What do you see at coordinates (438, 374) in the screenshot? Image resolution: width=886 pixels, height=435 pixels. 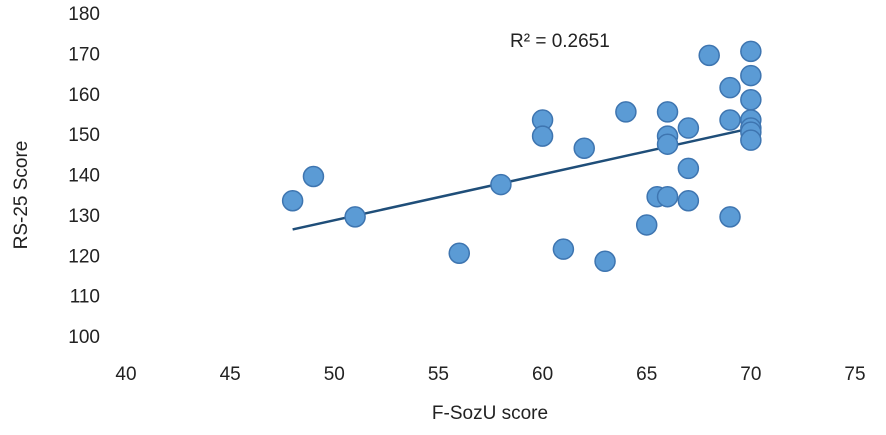 I see `x-tick-label: 55` at bounding box center [438, 374].